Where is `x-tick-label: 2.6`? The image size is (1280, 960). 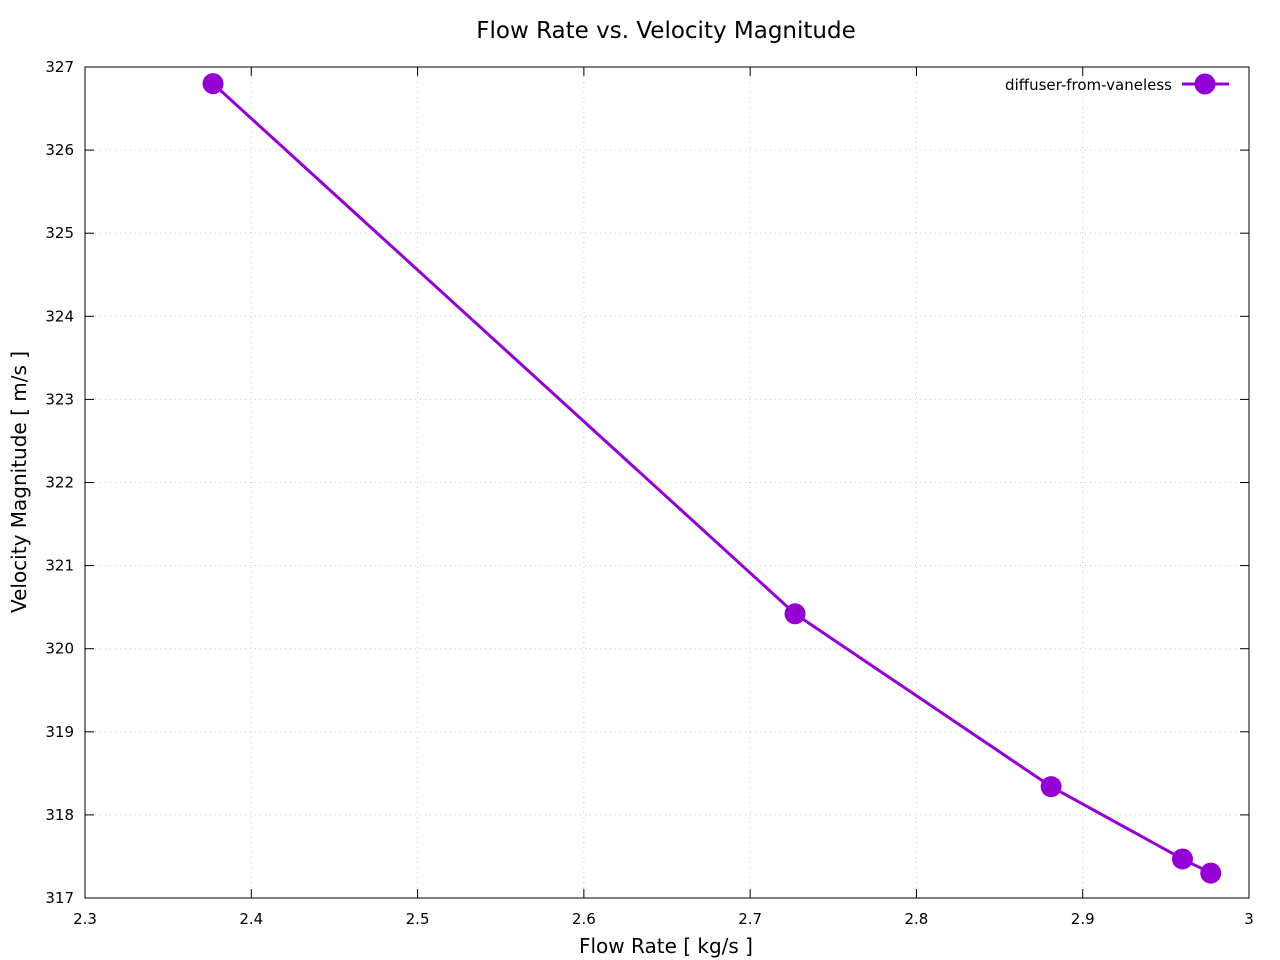
x-tick-label: 2.6 is located at coordinates (584, 919).